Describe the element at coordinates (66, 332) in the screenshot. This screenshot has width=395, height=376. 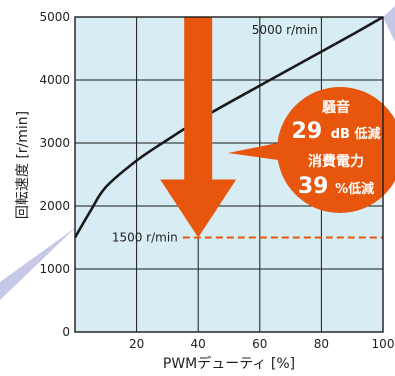
I see `y-tick-label: 0` at that location.